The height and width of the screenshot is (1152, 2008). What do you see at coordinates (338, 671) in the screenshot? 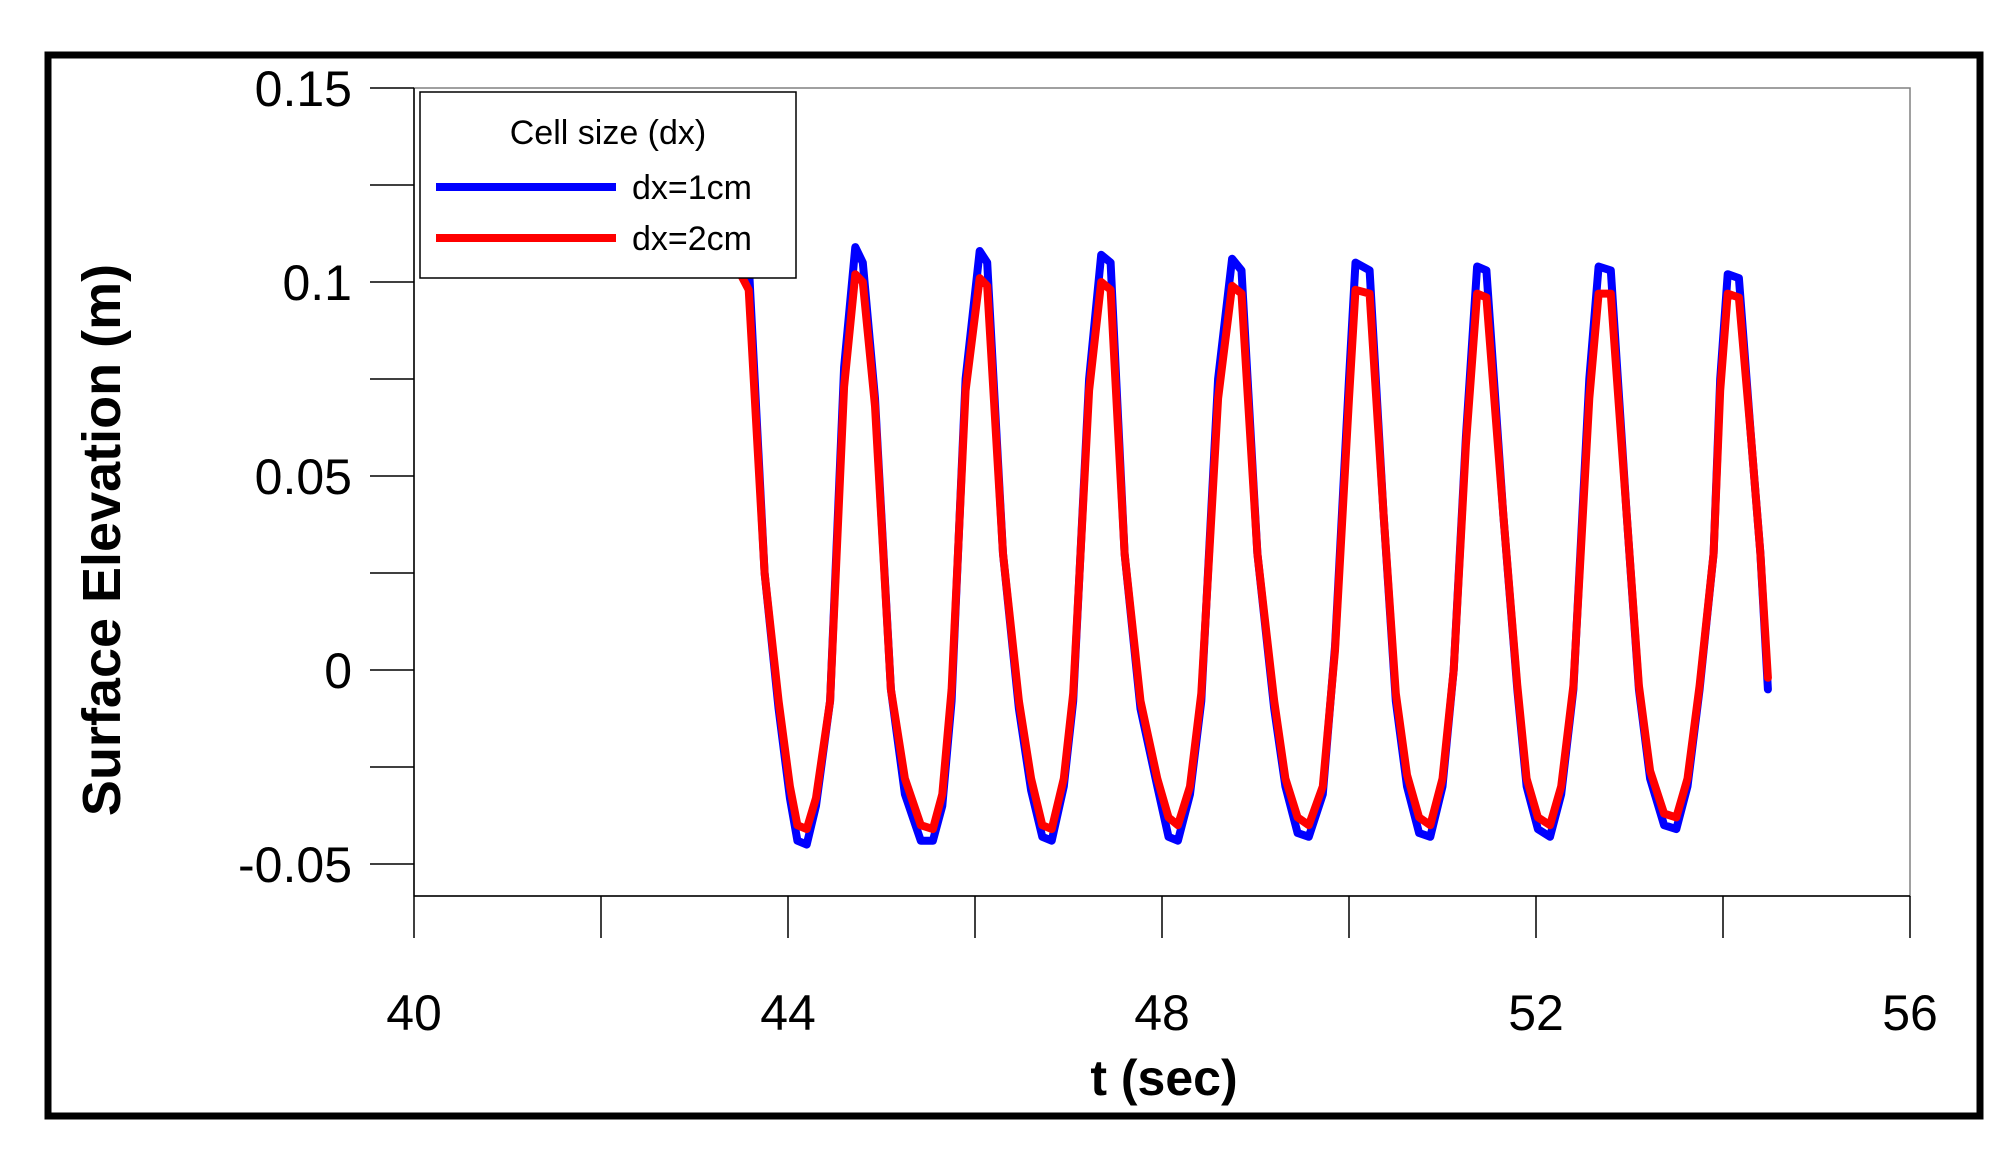
I see `y-tick-label: 0` at bounding box center [338, 671].